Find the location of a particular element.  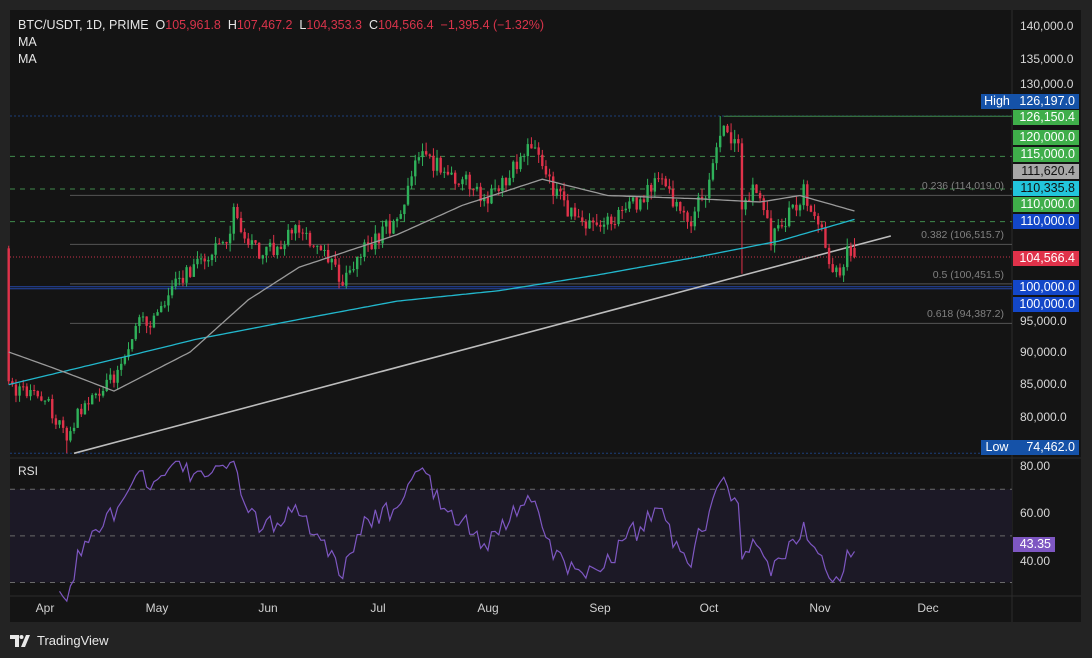

brand-name: TradingView is located at coordinates (73, 640).